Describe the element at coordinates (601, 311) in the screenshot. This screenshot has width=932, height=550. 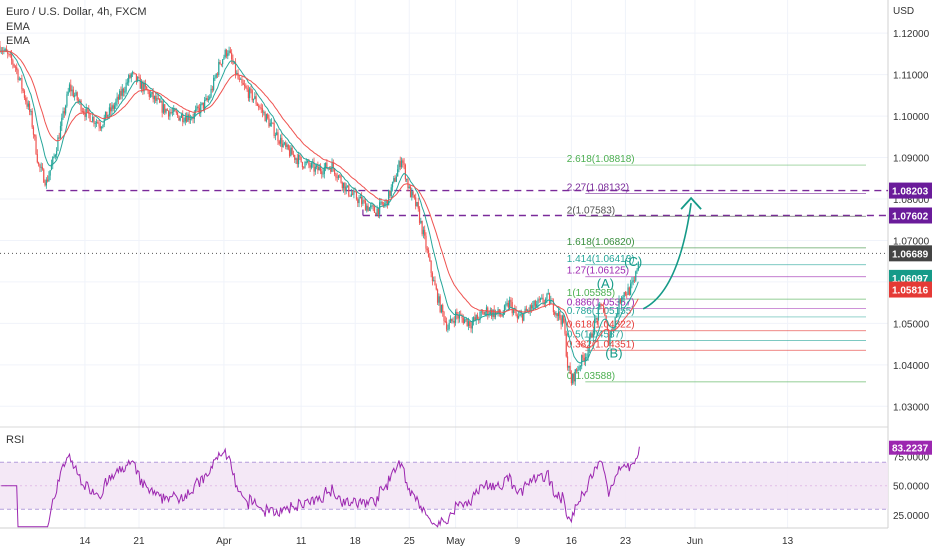
I see `fib-label: 0.786(1.05155)` at that location.